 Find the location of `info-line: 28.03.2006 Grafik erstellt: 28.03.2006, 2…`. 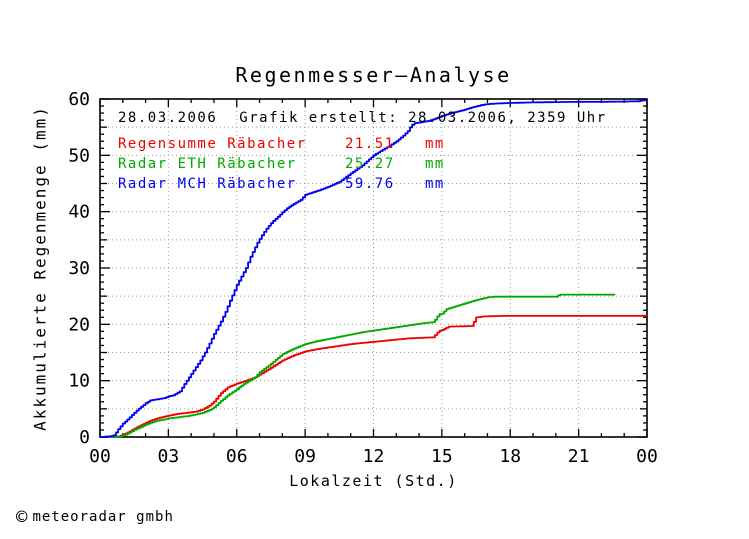

info-line: 28.03.2006 Grafik erstellt: 28.03.2006, 2… is located at coordinates (362, 118).